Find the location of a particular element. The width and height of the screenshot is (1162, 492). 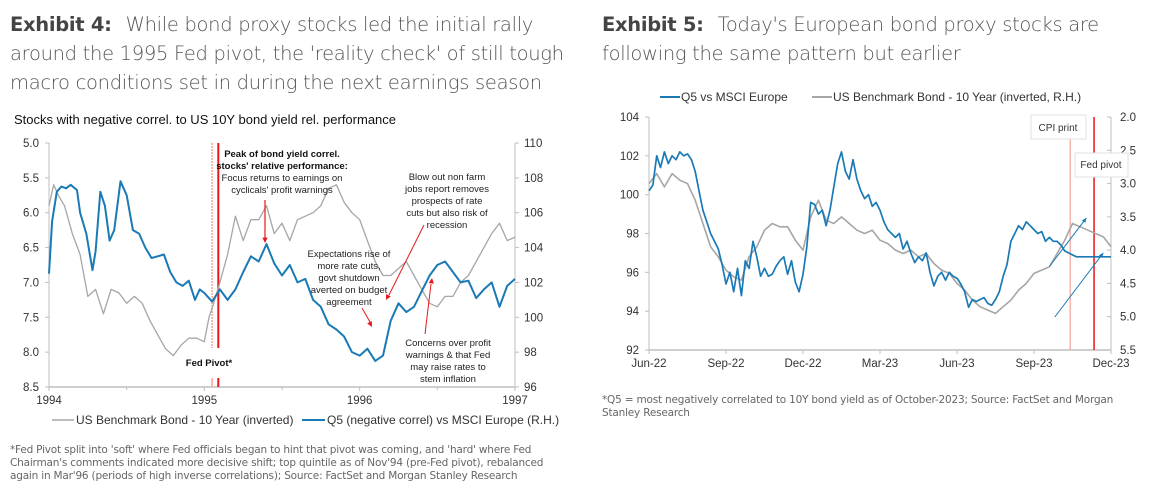

chart2-right-tick-label: 3.5 is located at coordinates (1128, 218).